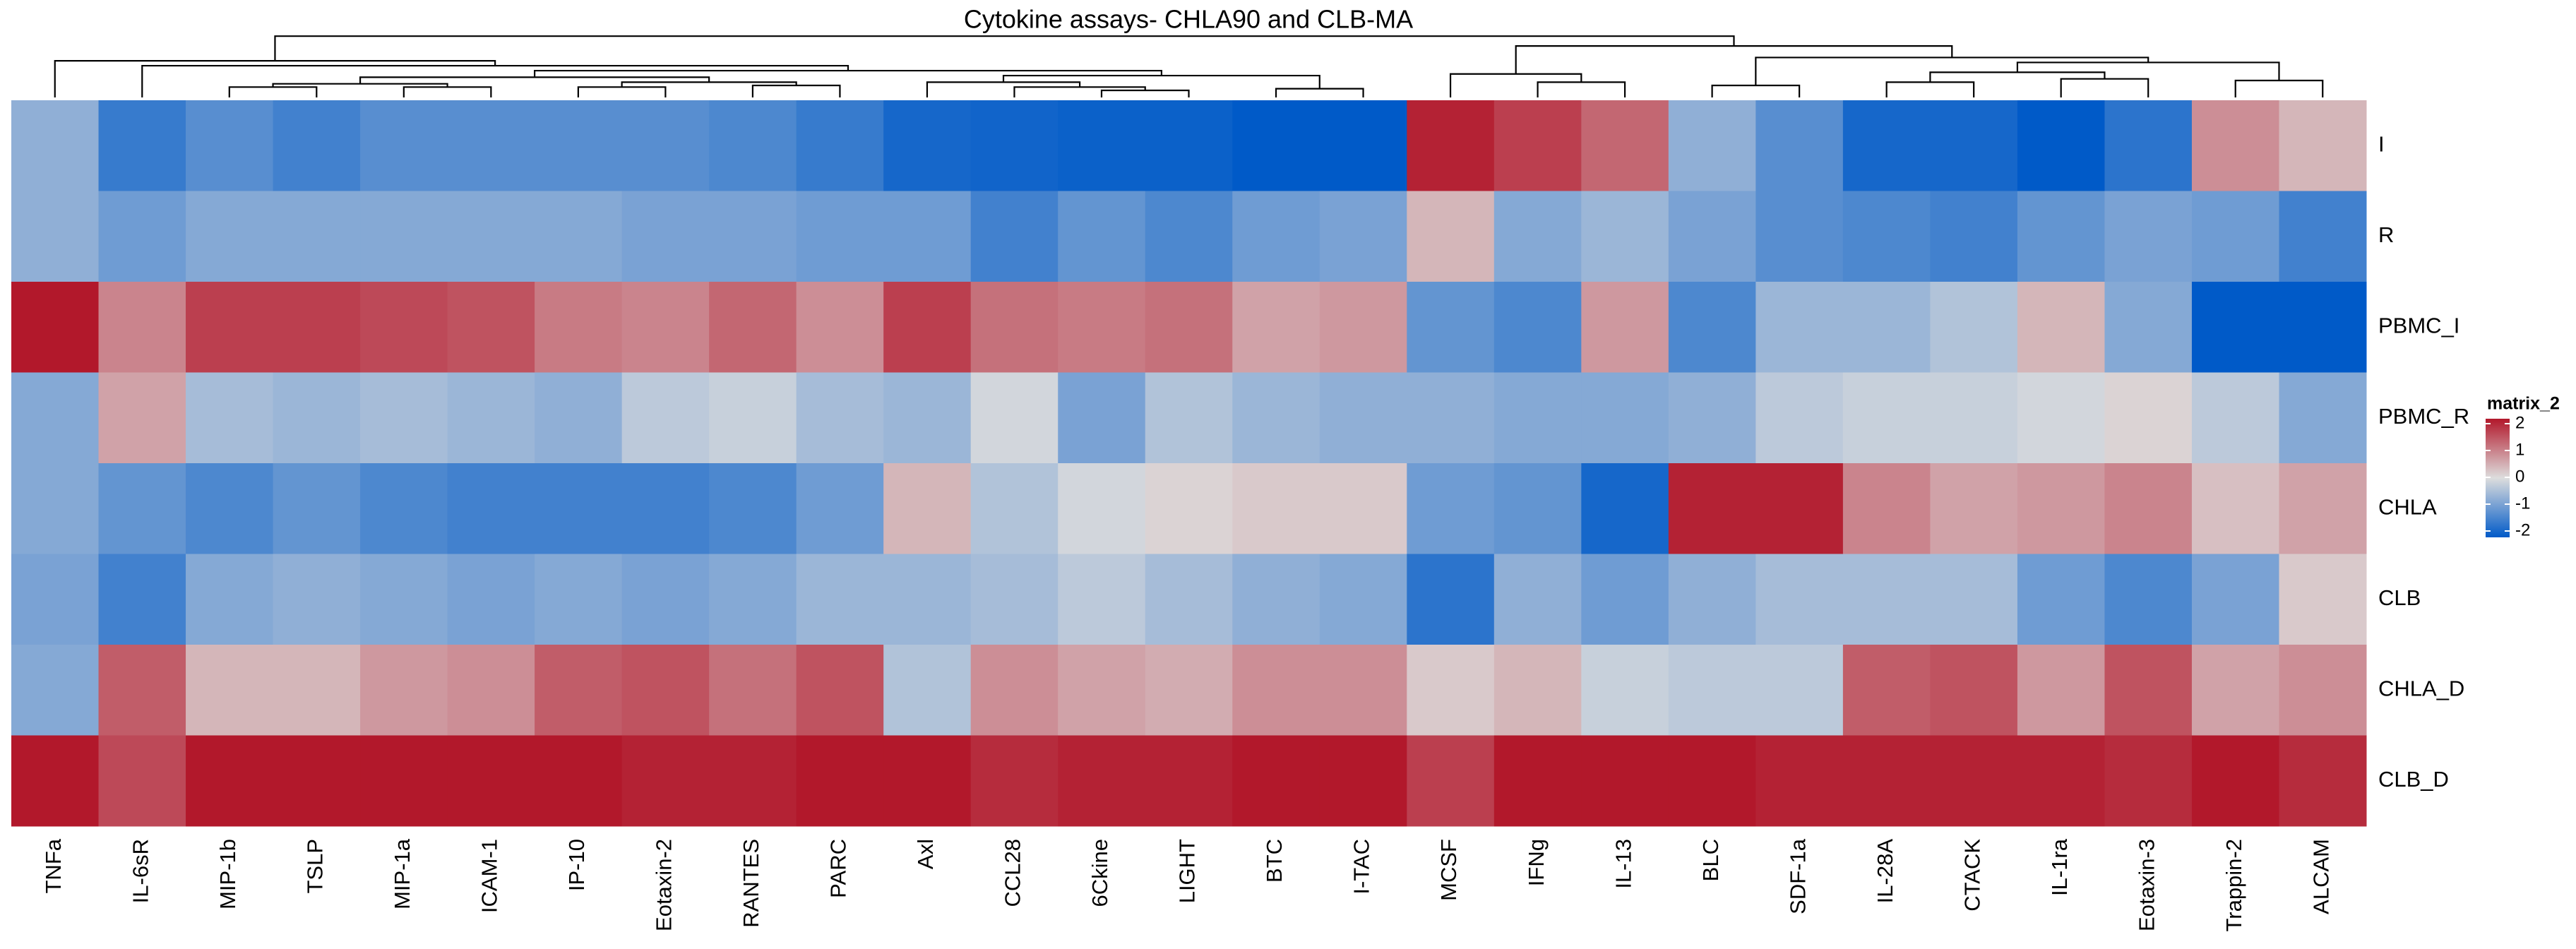 The image size is (2576, 949). I want to click on row-label: PBMC_R, so click(2423, 416).